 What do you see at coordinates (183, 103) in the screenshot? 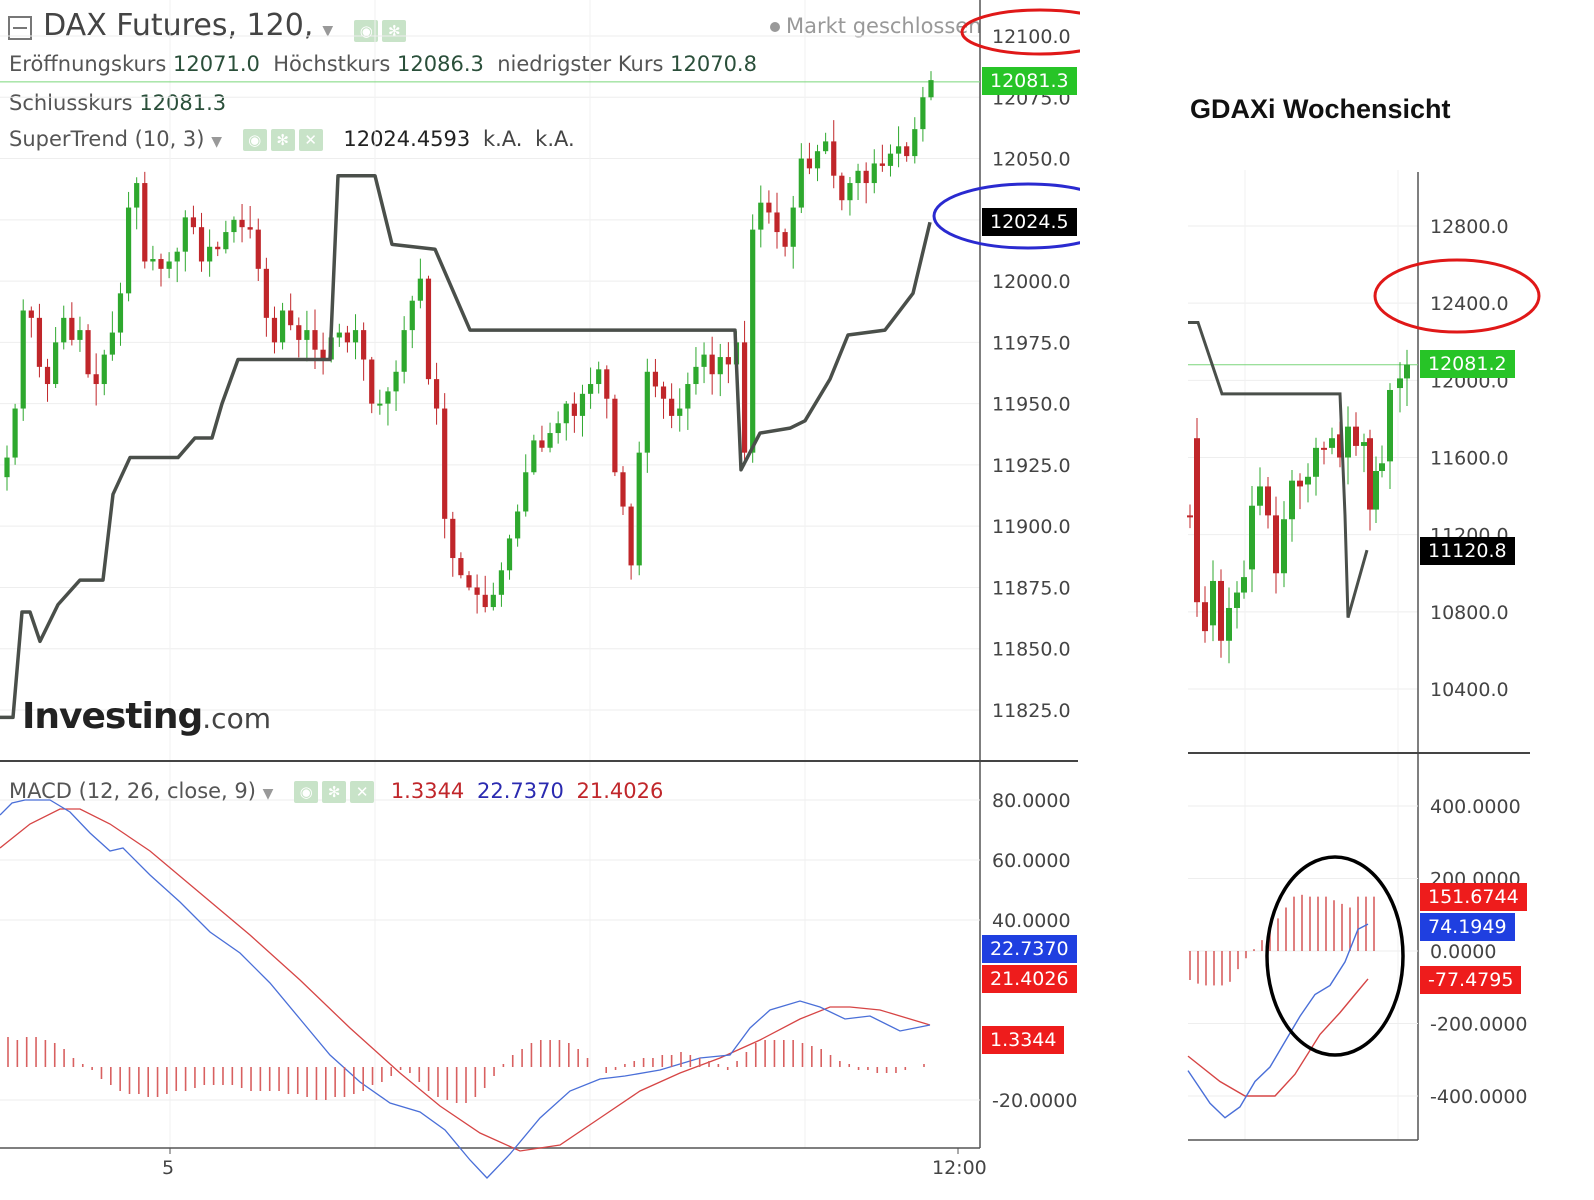
I see `close-value: 12081.3` at bounding box center [183, 103].